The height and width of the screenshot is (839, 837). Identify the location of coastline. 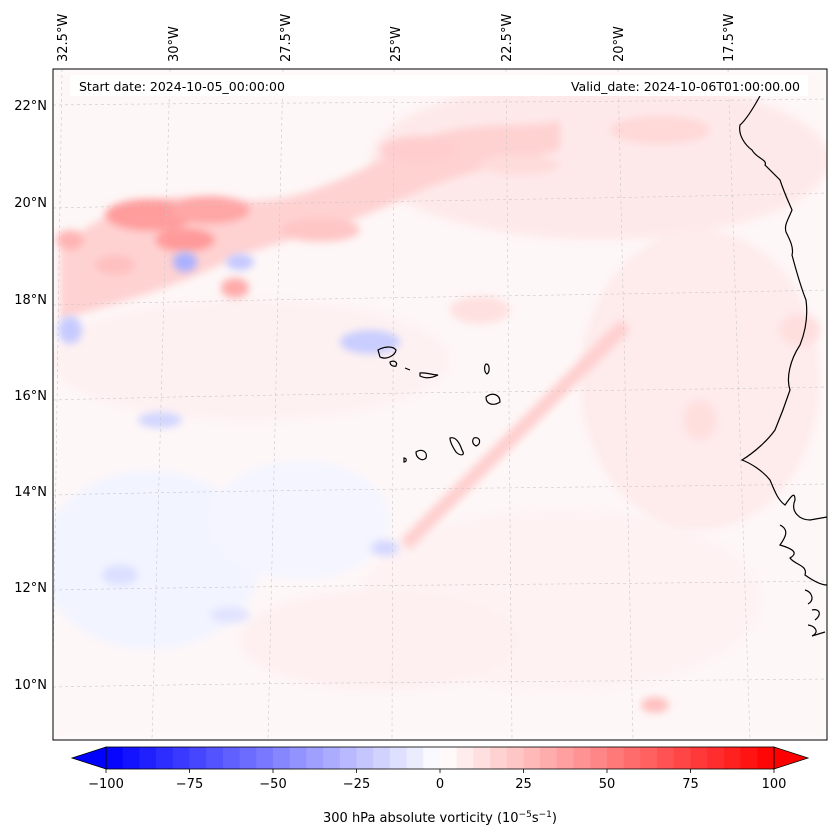
(783, 366).